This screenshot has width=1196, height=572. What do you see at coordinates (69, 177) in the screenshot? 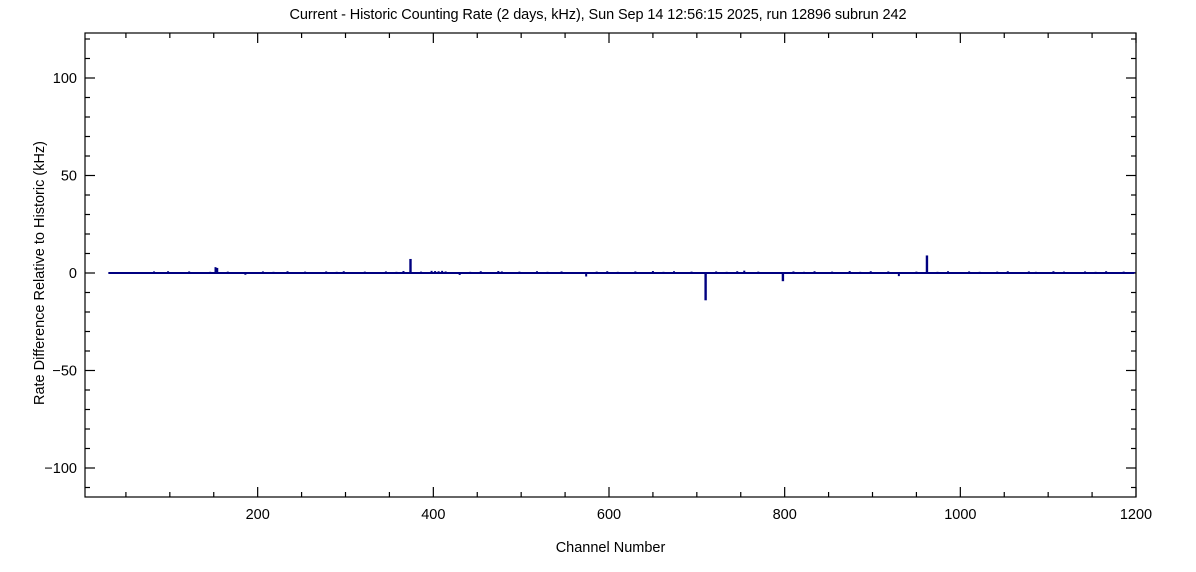
I see `svg-text: 50` at bounding box center [69, 177].